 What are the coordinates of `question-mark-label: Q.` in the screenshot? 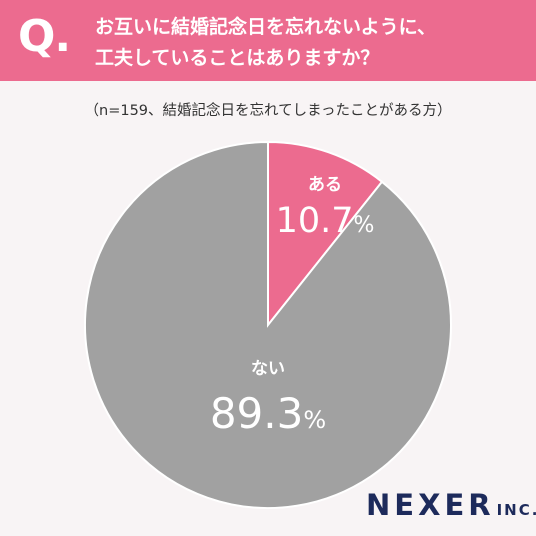 It's located at (44, 36).